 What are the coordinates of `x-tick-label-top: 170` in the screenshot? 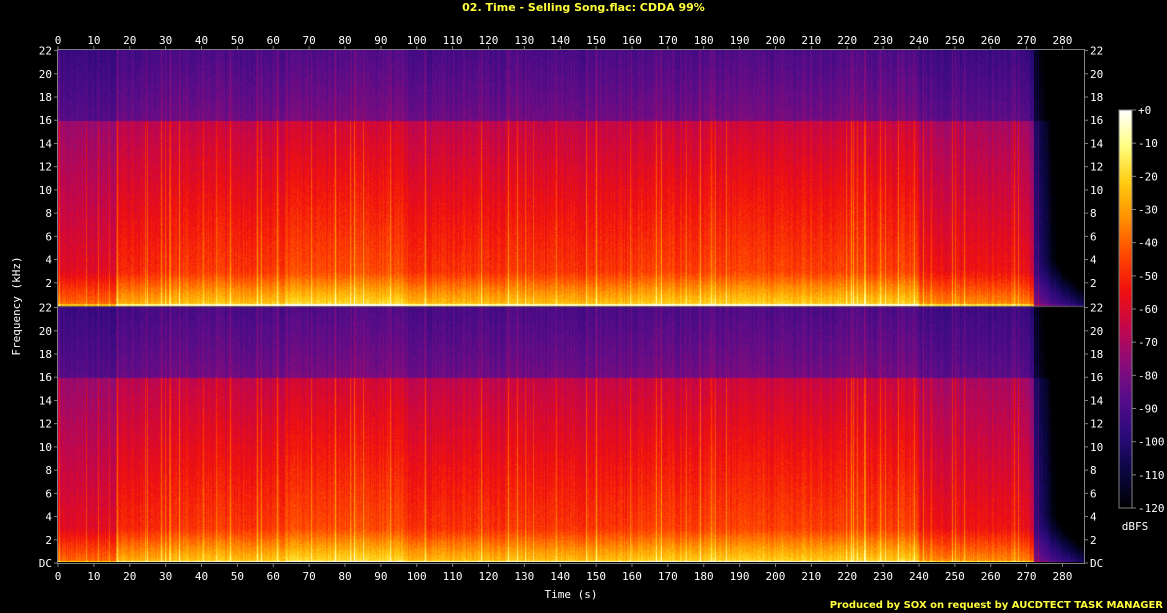 It's located at (668, 40).